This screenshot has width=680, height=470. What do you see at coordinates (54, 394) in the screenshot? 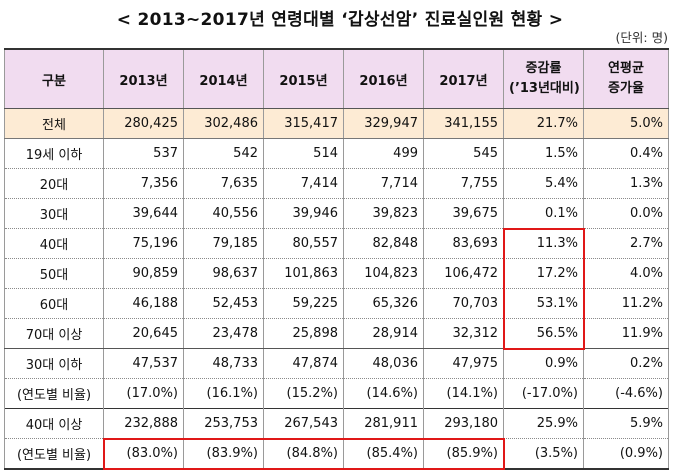
I see `row-label: (연도별 비율)` at bounding box center [54, 394].